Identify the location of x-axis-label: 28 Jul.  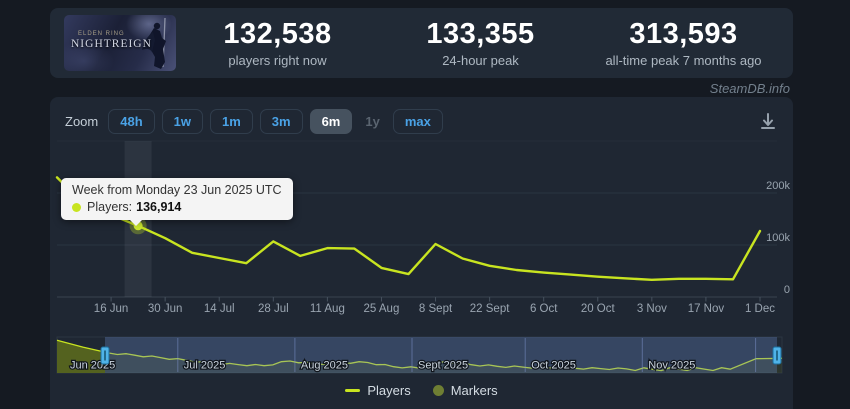
(273, 309).